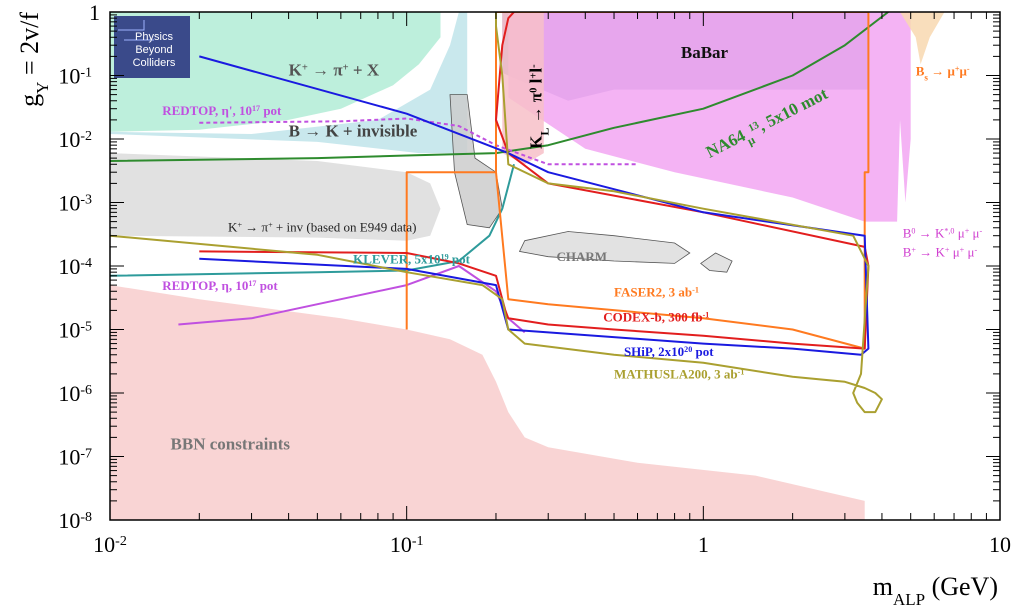  I want to click on label-bbn-text: BBN constraints, so click(231, 443).